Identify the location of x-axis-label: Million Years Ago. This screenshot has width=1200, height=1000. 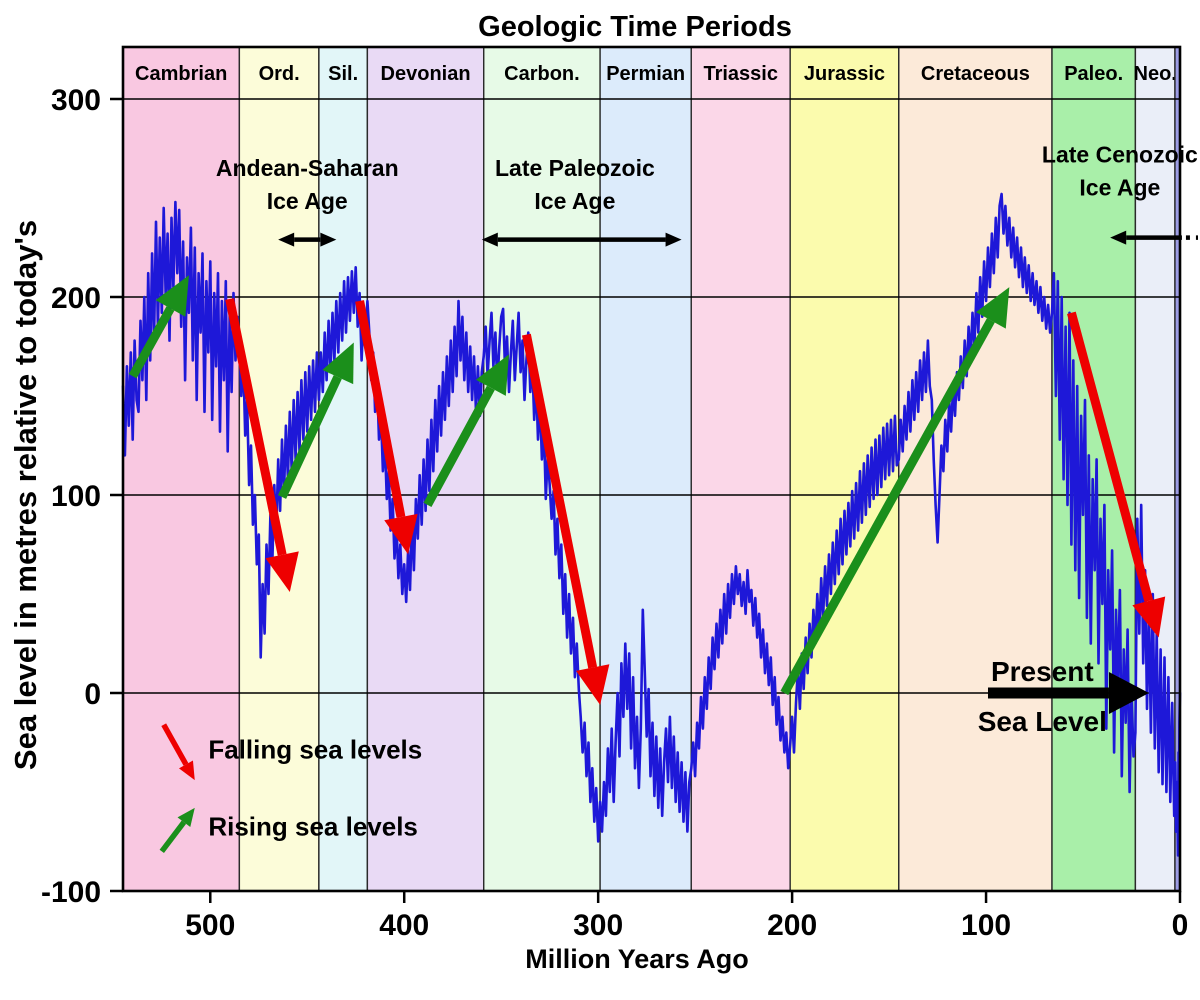
(637, 959).